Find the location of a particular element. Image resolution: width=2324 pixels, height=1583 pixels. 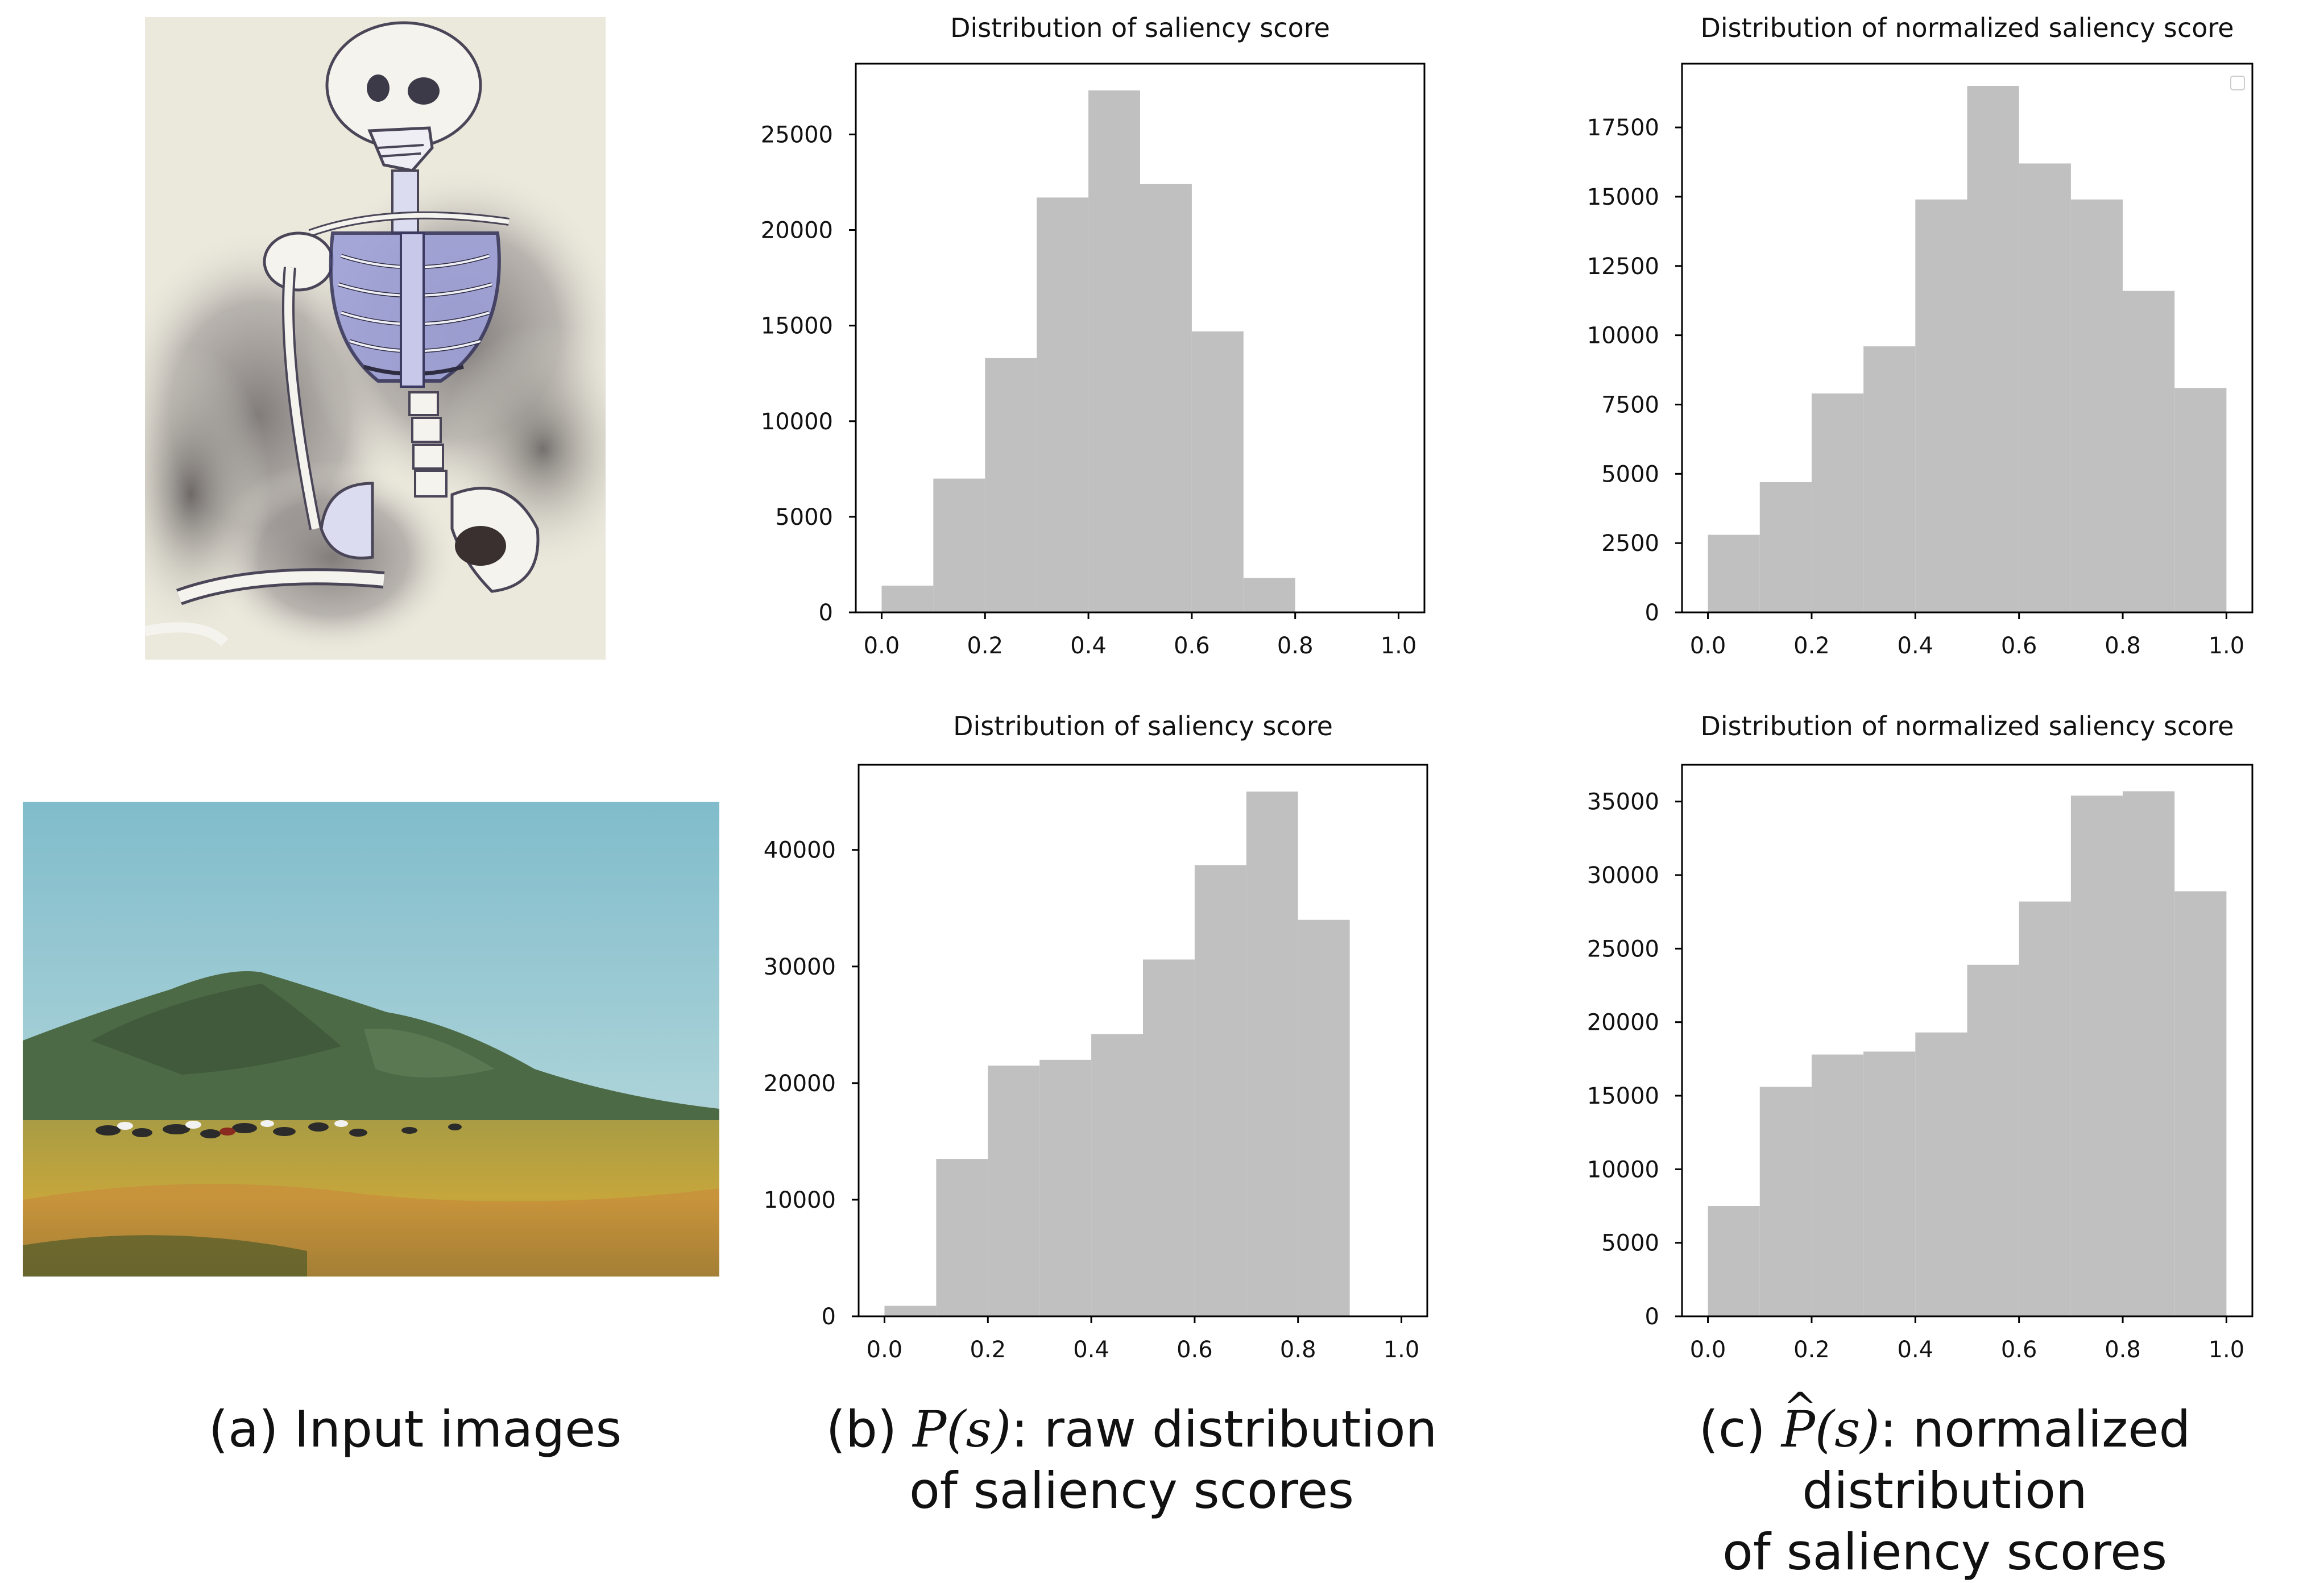

input-image-skeleton is located at coordinates (375, 338).